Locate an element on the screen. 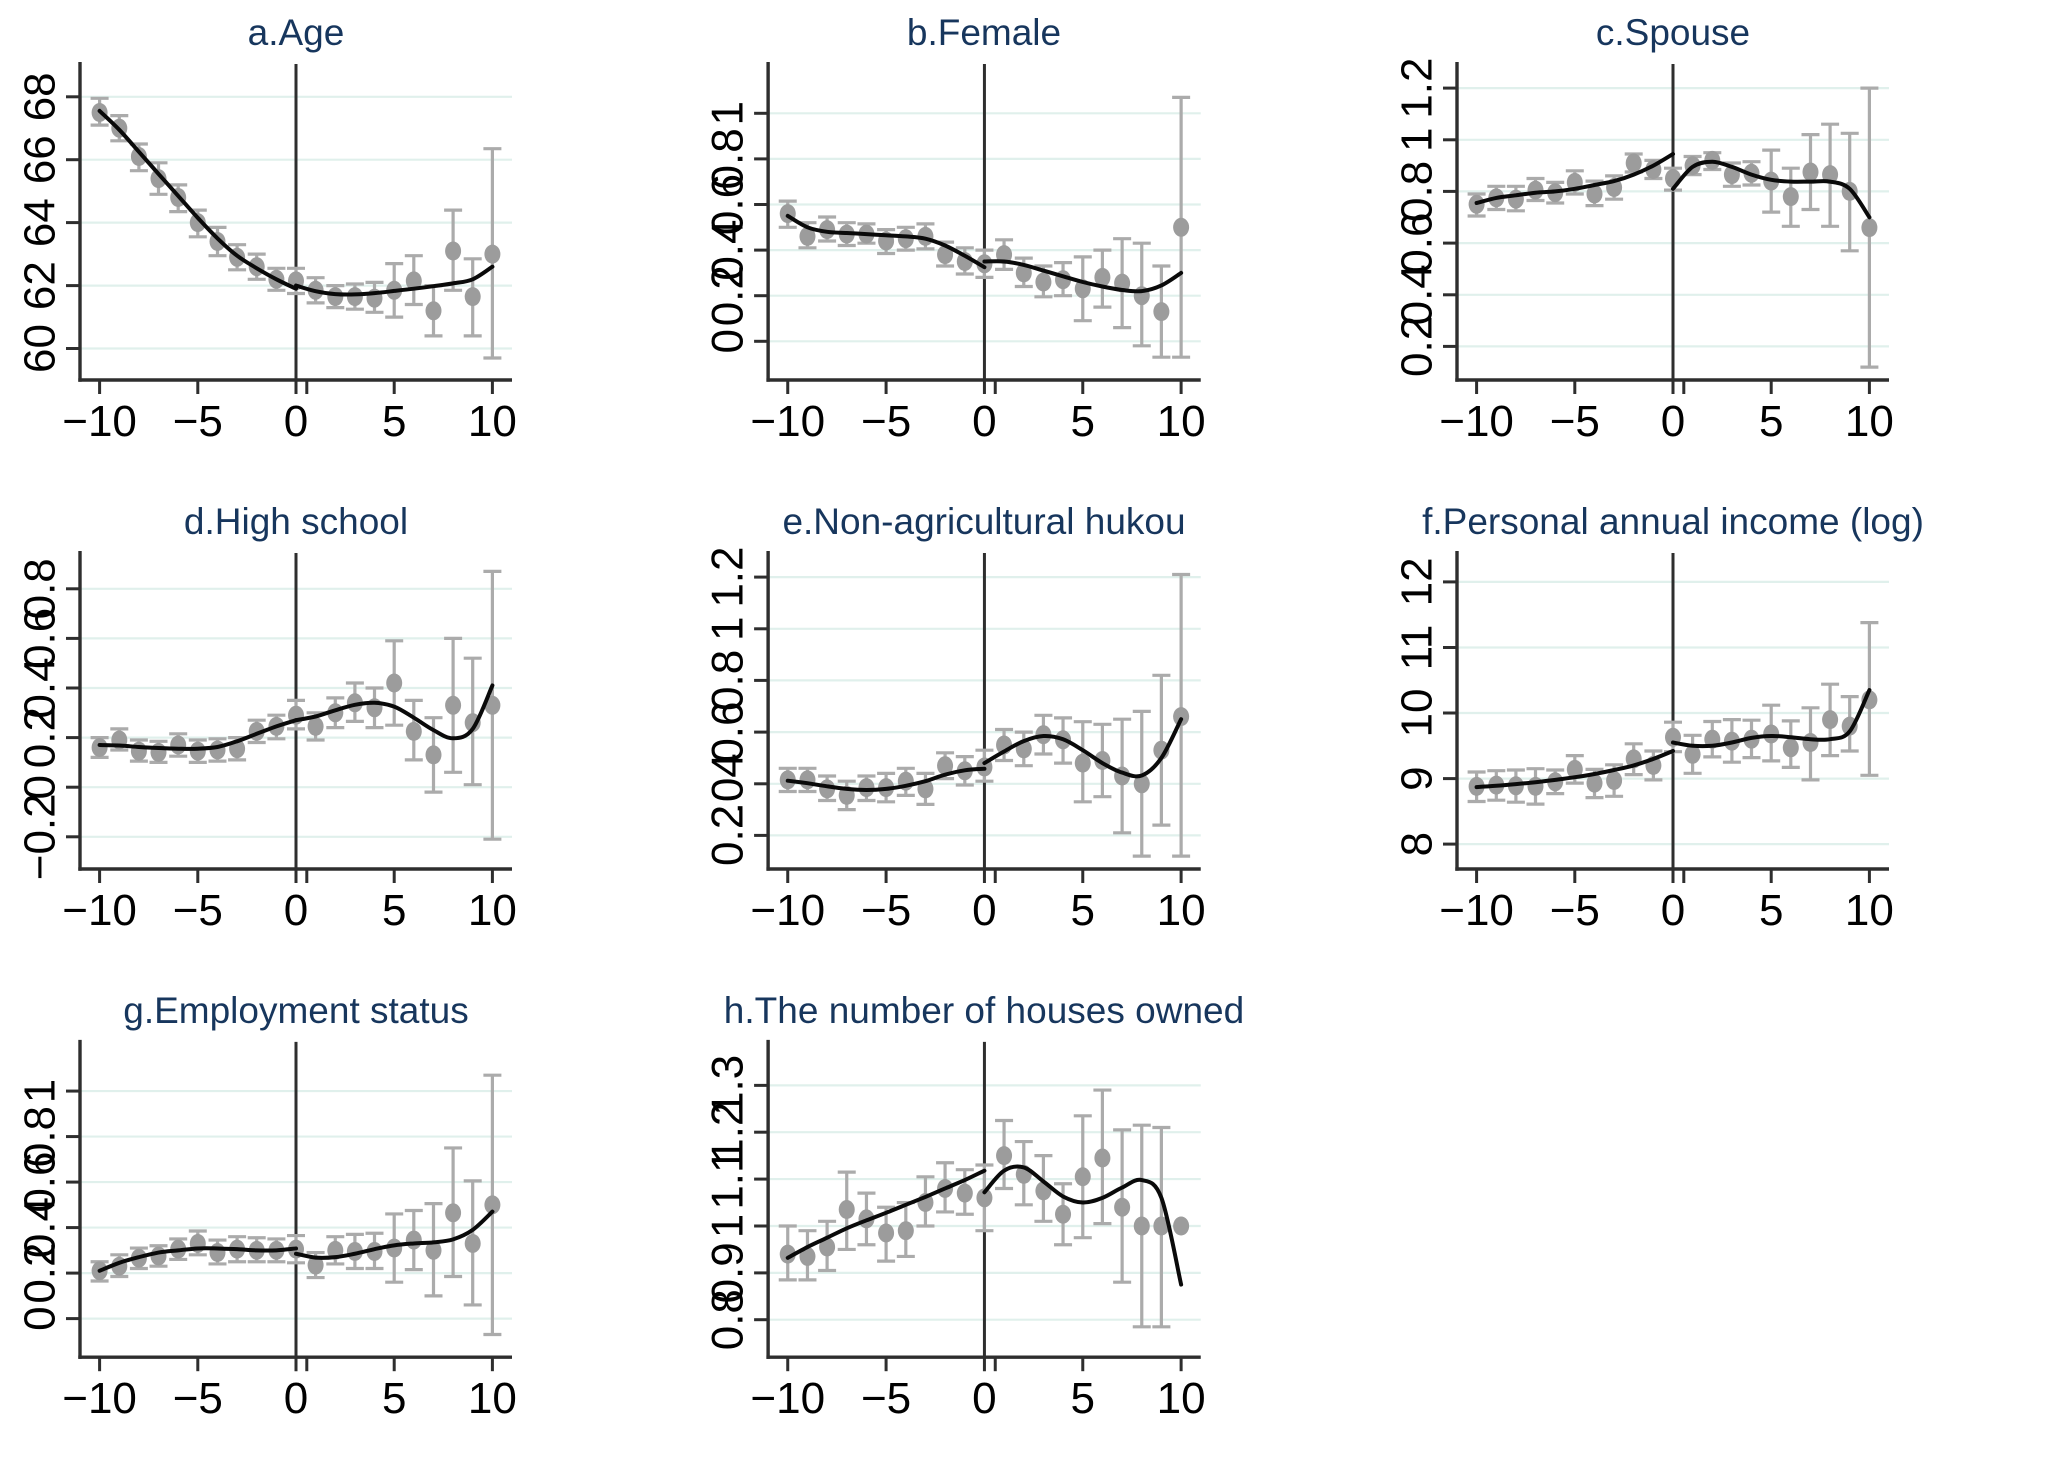 The width and height of the screenshot is (2065, 1466). panel-a-title: a.Age is located at coordinates (296, 32).